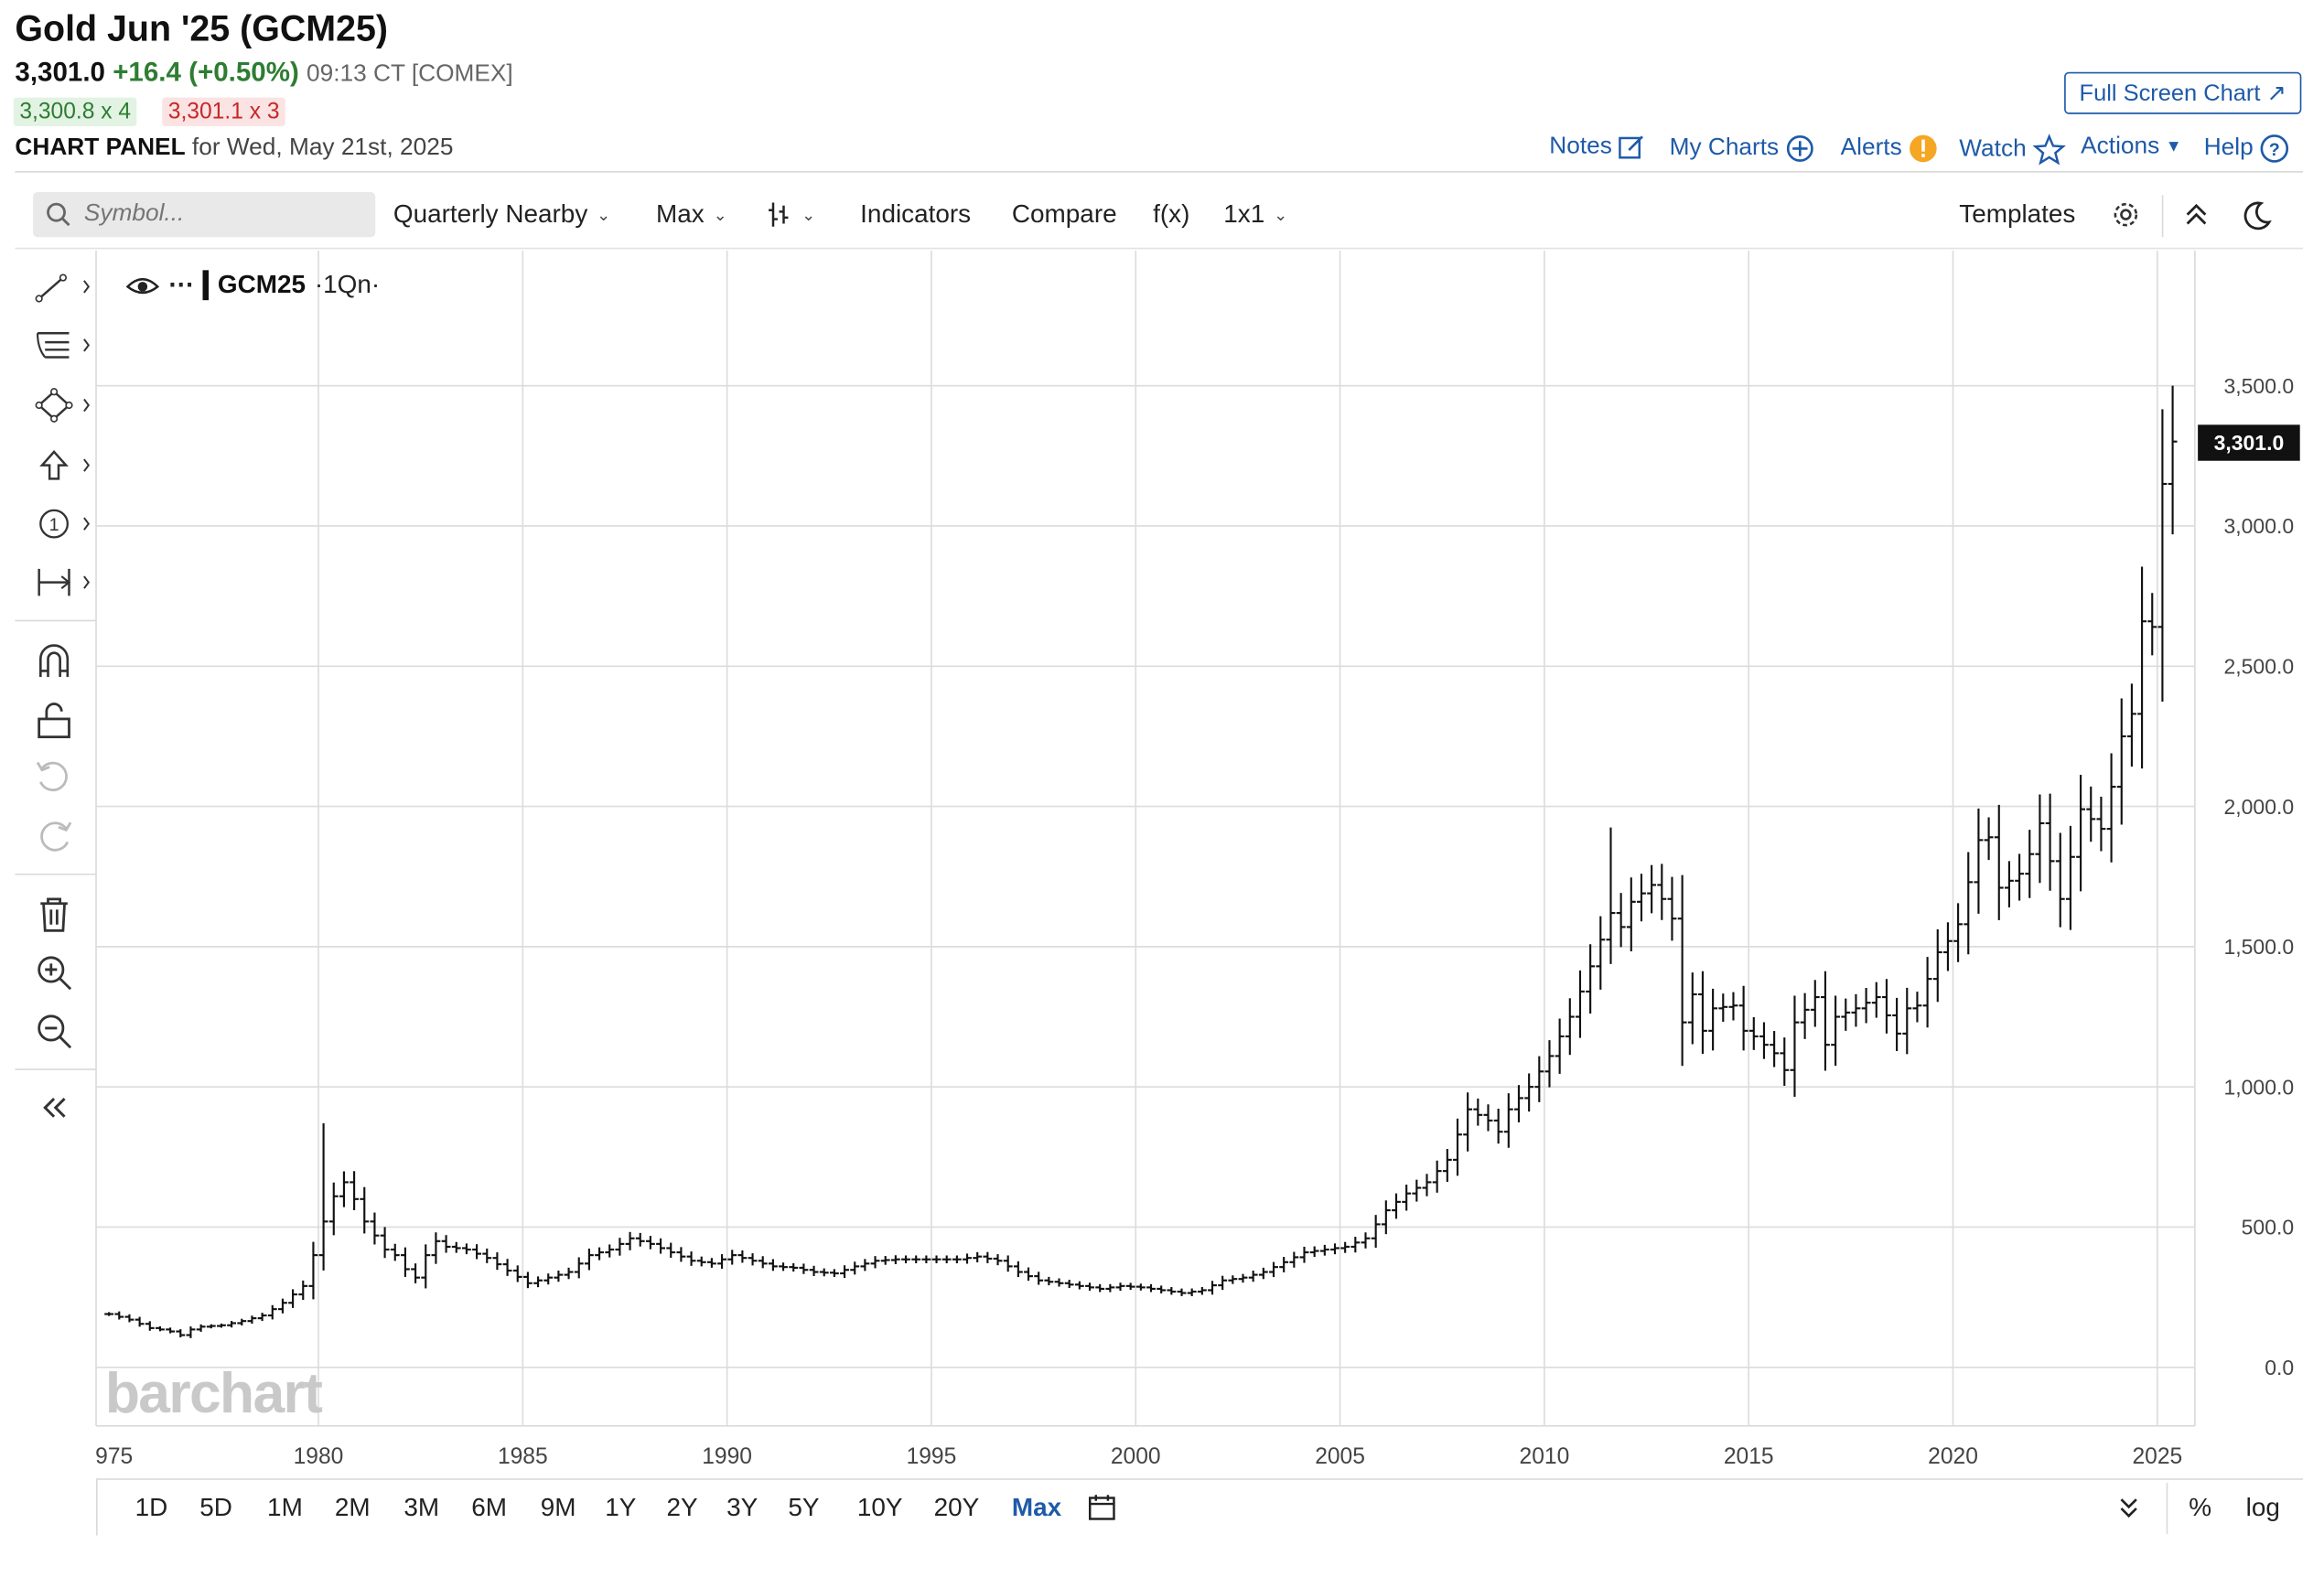  I want to click on counter-tool: 1, so click(66, 523).